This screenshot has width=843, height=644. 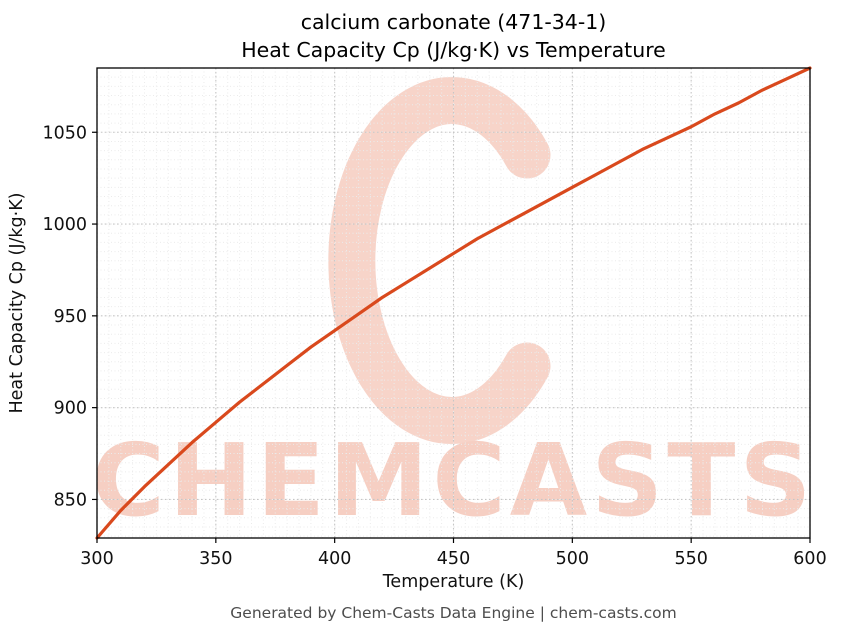 What do you see at coordinates (215, 559) in the screenshot?
I see `x-tick-label: 350` at bounding box center [215, 559].